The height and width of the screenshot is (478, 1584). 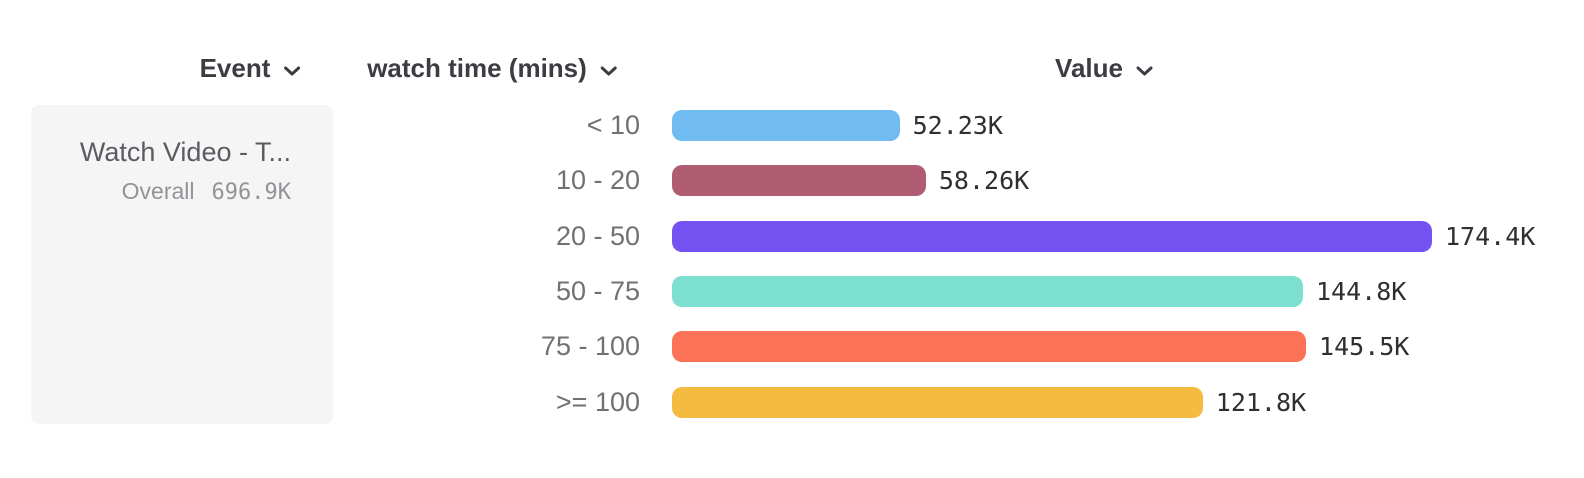 I want to click on bar-track: 174.4K, so click(x=1103, y=236).